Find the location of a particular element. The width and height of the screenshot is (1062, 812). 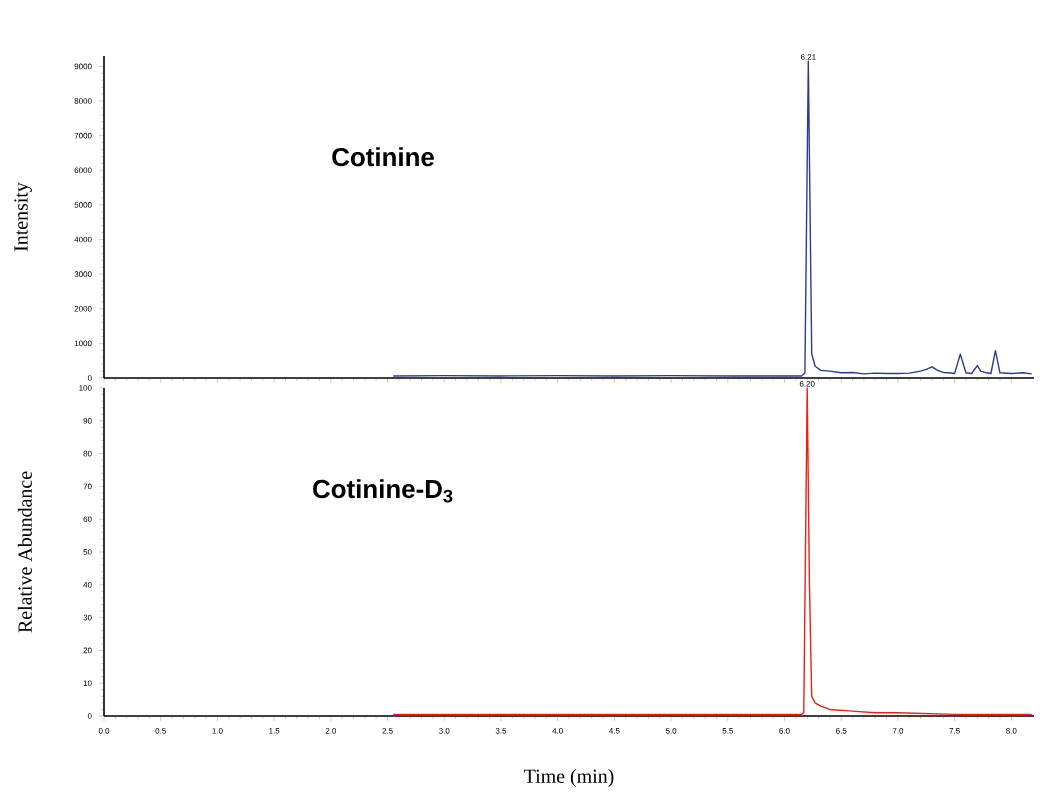

x-axis-title: Time (min) is located at coordinates (569, 778).